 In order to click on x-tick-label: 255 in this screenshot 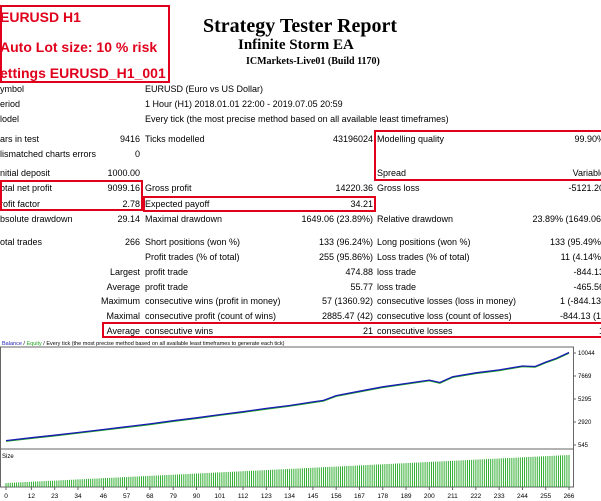, I will do `click(545, 496)`.